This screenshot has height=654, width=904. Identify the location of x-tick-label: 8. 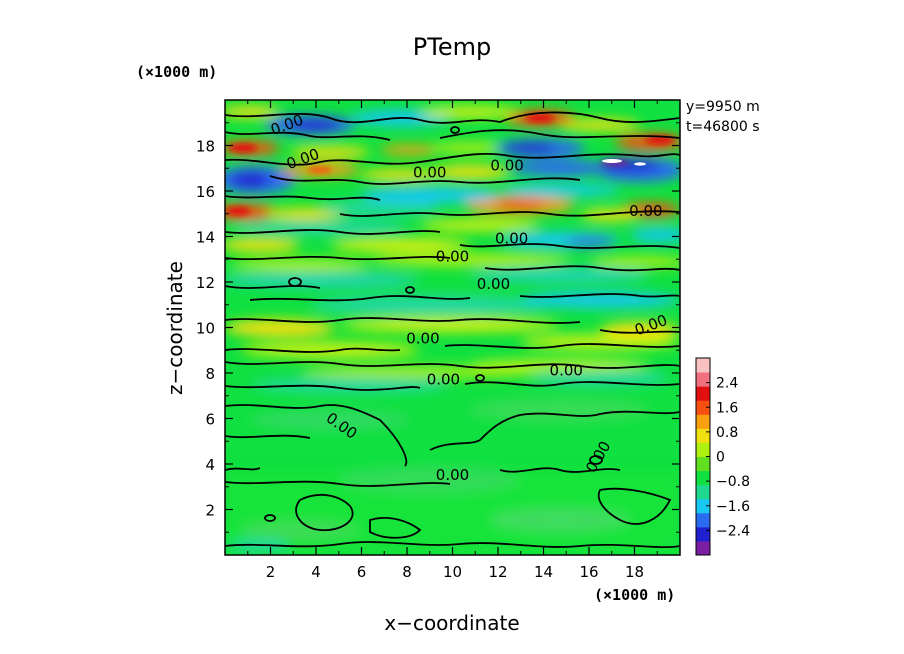
(407, 572).